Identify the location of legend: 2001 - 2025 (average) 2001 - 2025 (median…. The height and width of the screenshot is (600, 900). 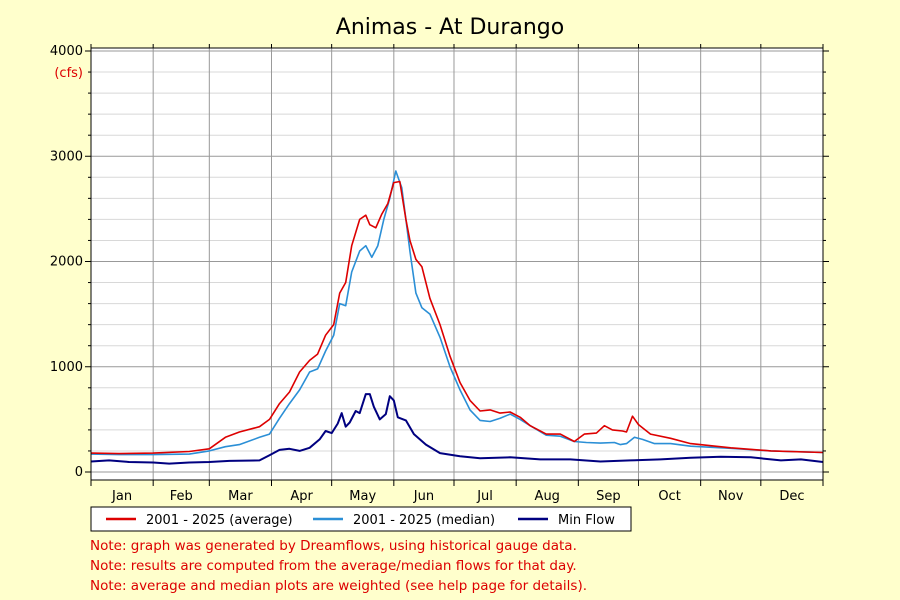
(361, 519).